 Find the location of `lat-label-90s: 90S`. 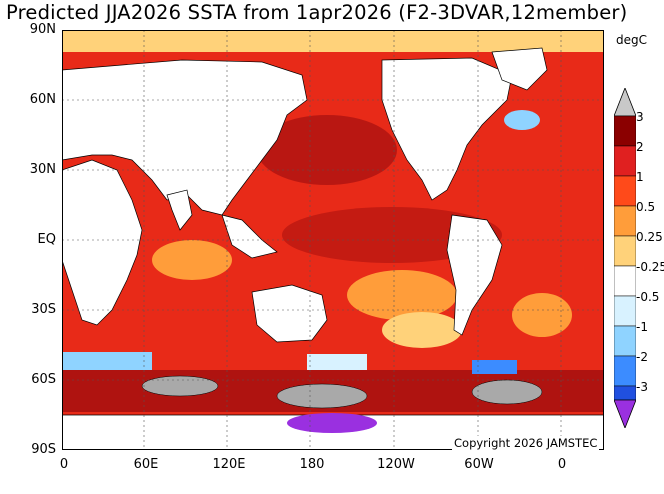

lat-label-90s: 90S is located at coordinates (43, 449).